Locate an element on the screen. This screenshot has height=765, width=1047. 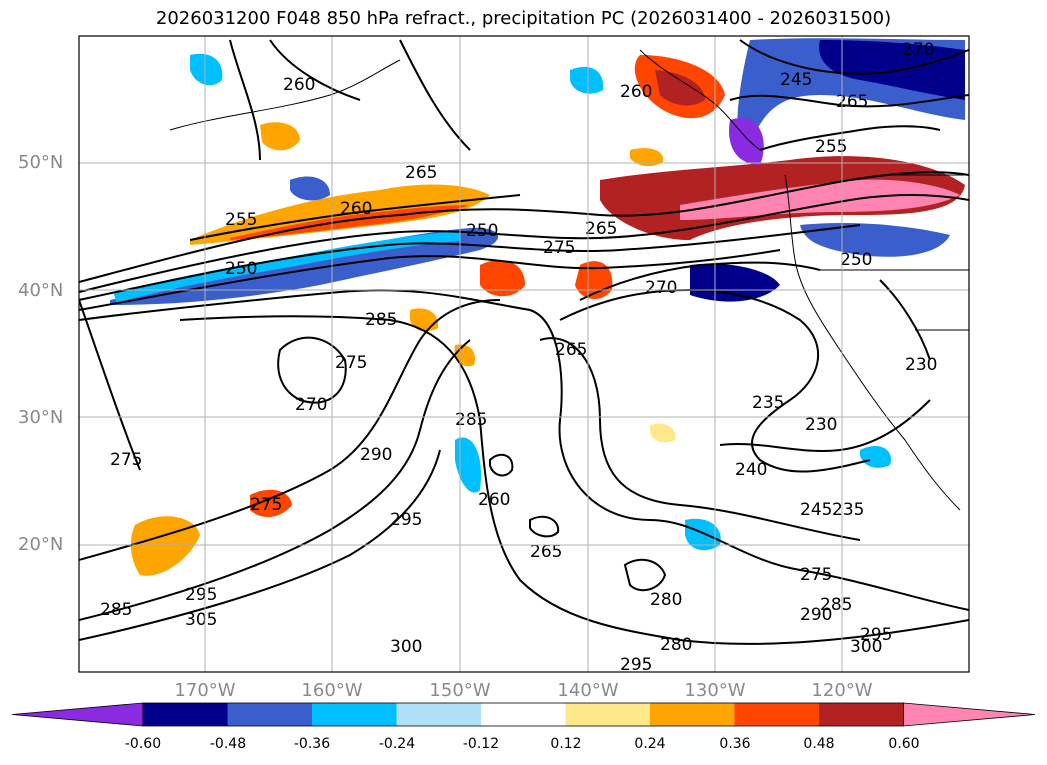
colorbar-tick: -0.24 is located at coordinates (397, 744).